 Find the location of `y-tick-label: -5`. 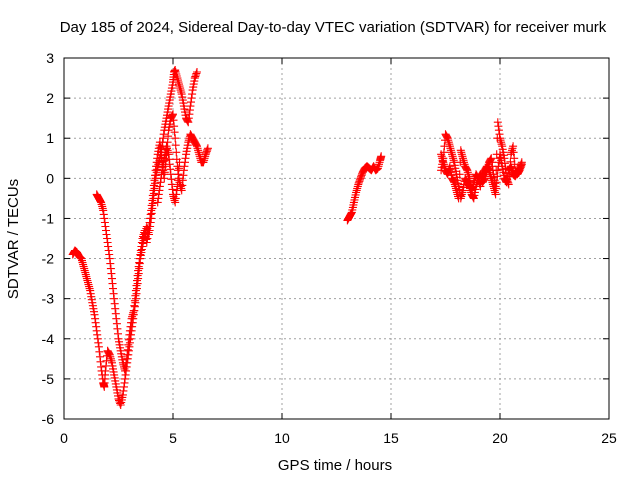

y-tick-label: -5 is located at coordinates (48, 379).